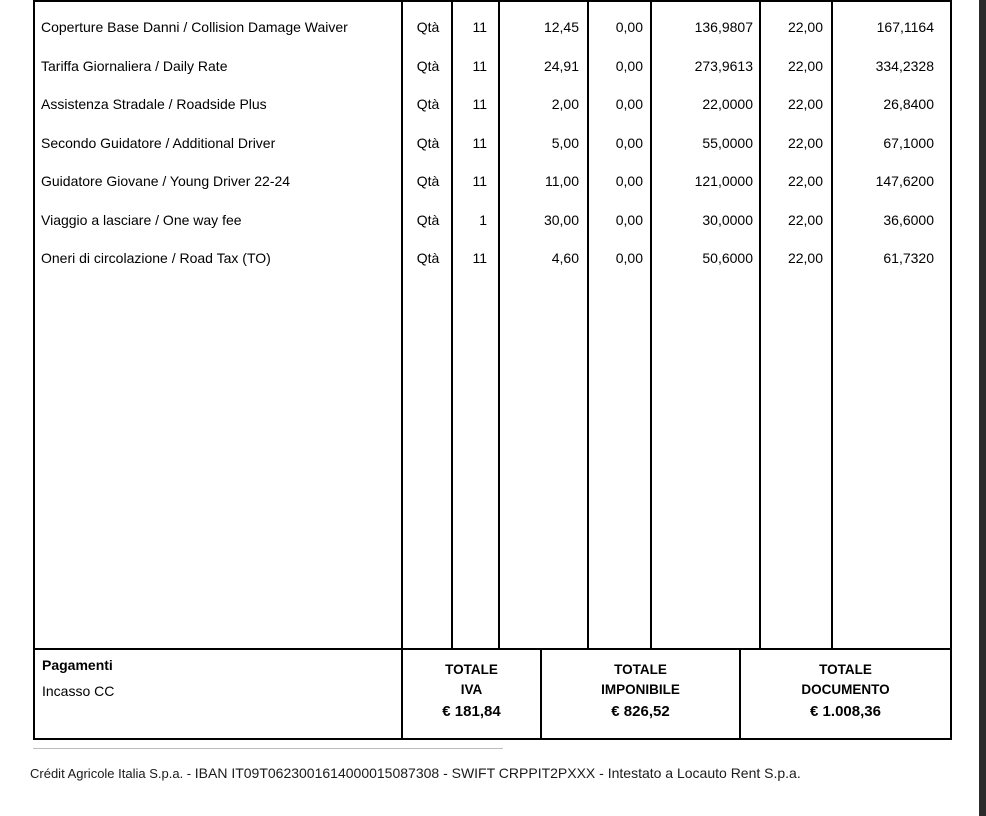 The width and height of the screenshot is (986, 816). I want to click on total-taxable-label-line2: IMPONIBILE, so click(640, 689).